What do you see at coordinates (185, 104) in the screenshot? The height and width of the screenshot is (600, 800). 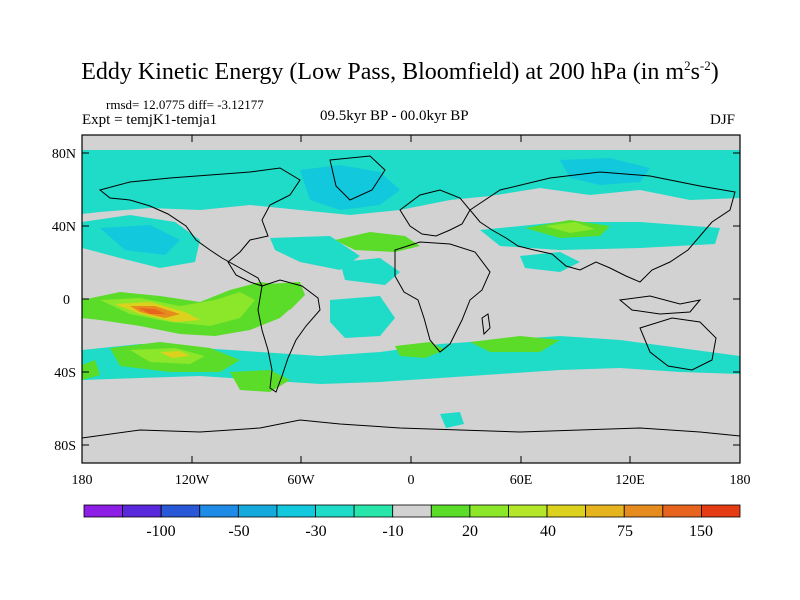 I see `rmsd-diff-stats: rmsd= 12.0775 diff= -3.12177` at bounding box center [185, 104].